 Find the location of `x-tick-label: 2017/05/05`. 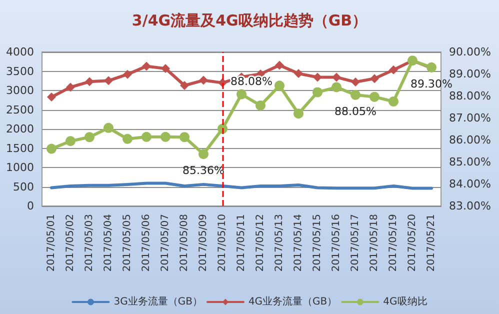

x-tick-label: 2017/05/05 is located at coordinates (127, 243).